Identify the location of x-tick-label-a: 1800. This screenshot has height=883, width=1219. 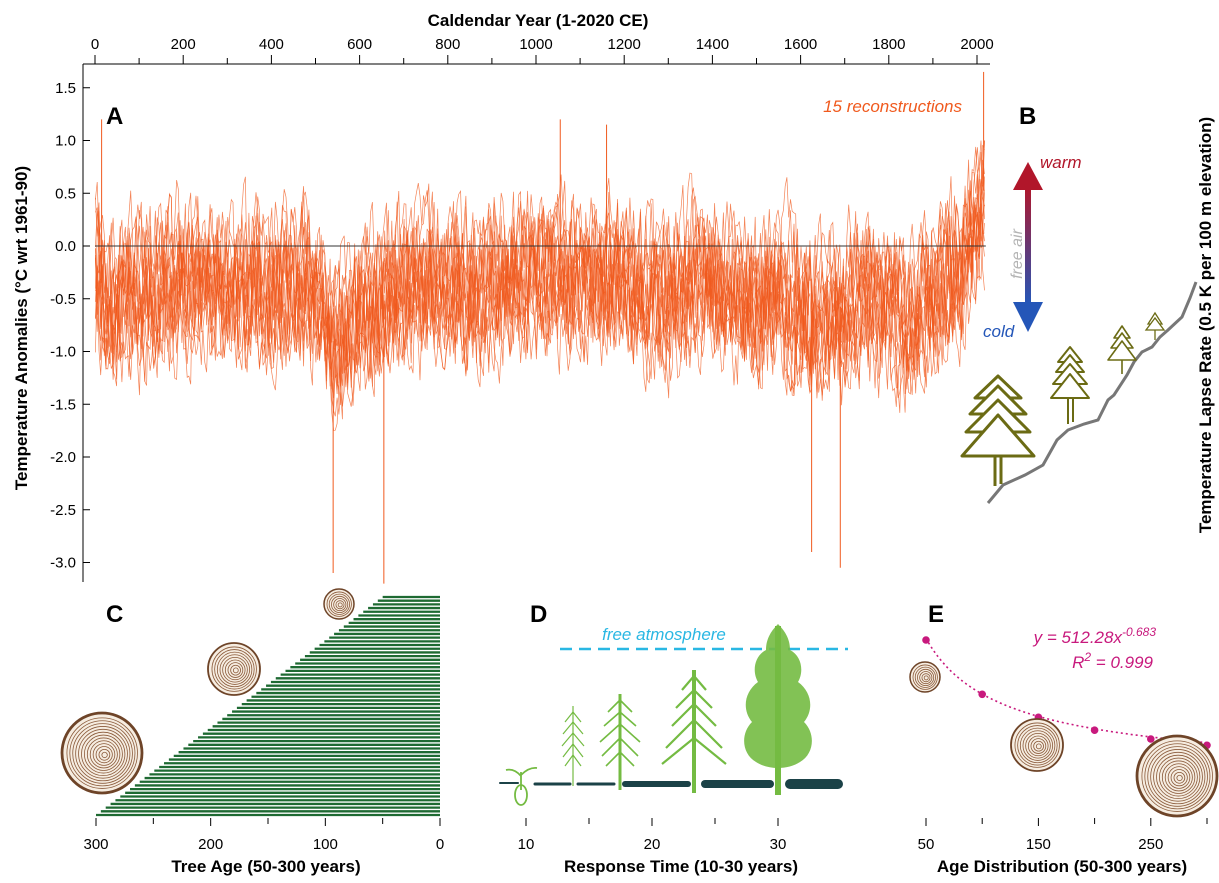
(888, 44).